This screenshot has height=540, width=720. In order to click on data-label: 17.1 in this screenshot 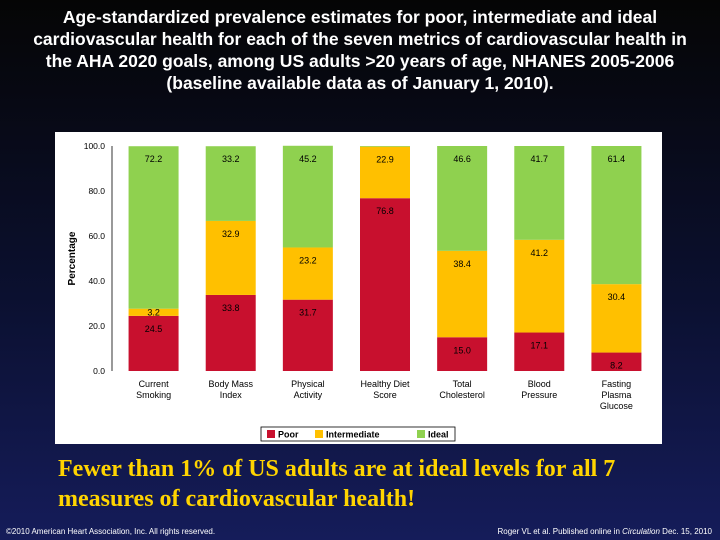, I will do `click(540, 346)`.